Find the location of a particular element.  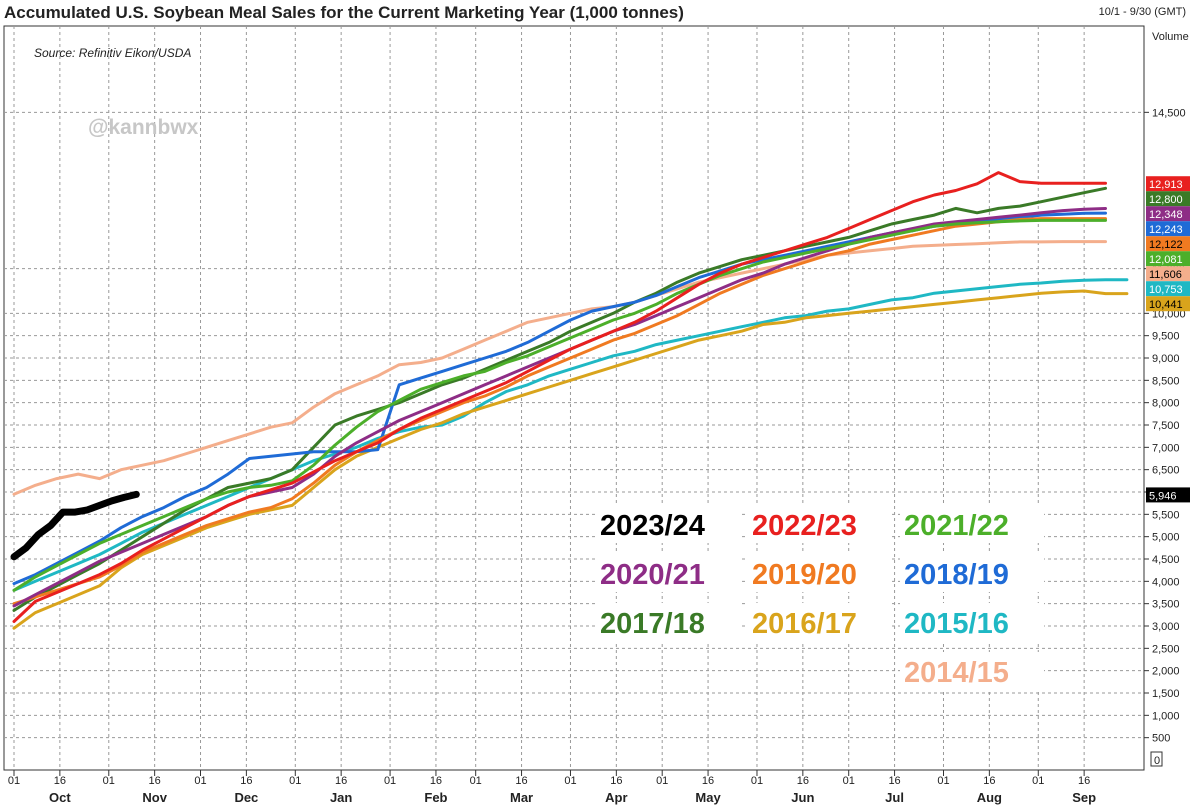

y-zero-box is located at coordinates (1156, 759).